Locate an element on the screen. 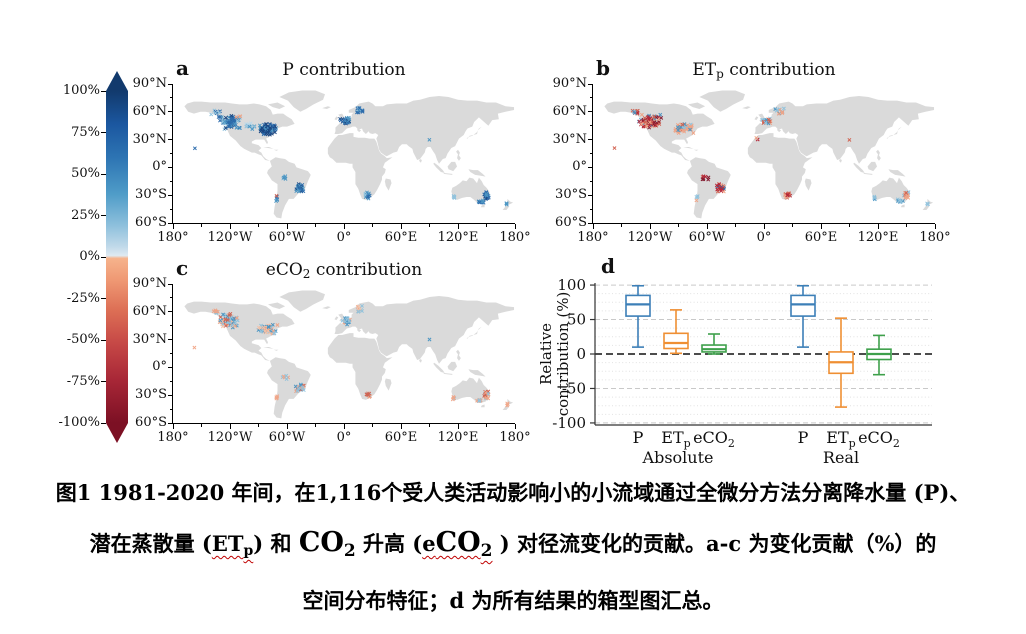  lon-tick-label: 60°E is located at coordinates (401, 437).